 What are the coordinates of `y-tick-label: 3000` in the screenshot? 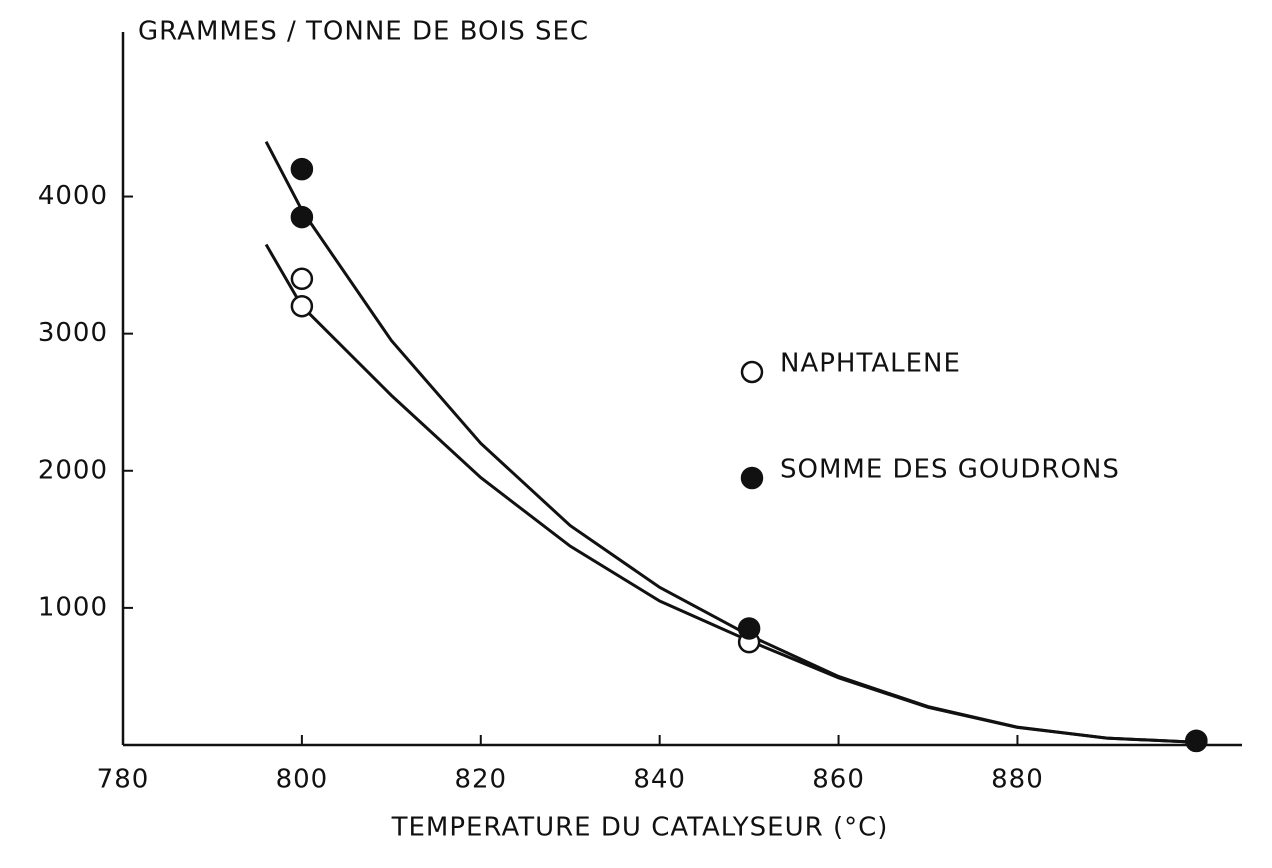 It's located at (73, 333).